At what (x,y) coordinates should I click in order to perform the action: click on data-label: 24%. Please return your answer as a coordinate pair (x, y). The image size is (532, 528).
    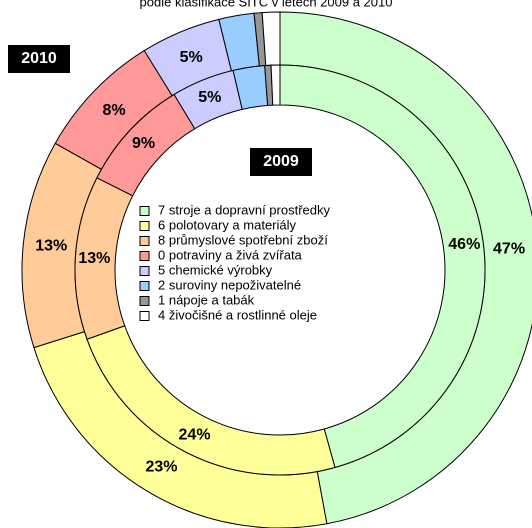
    Looking at the image, I should click on (195, 434).